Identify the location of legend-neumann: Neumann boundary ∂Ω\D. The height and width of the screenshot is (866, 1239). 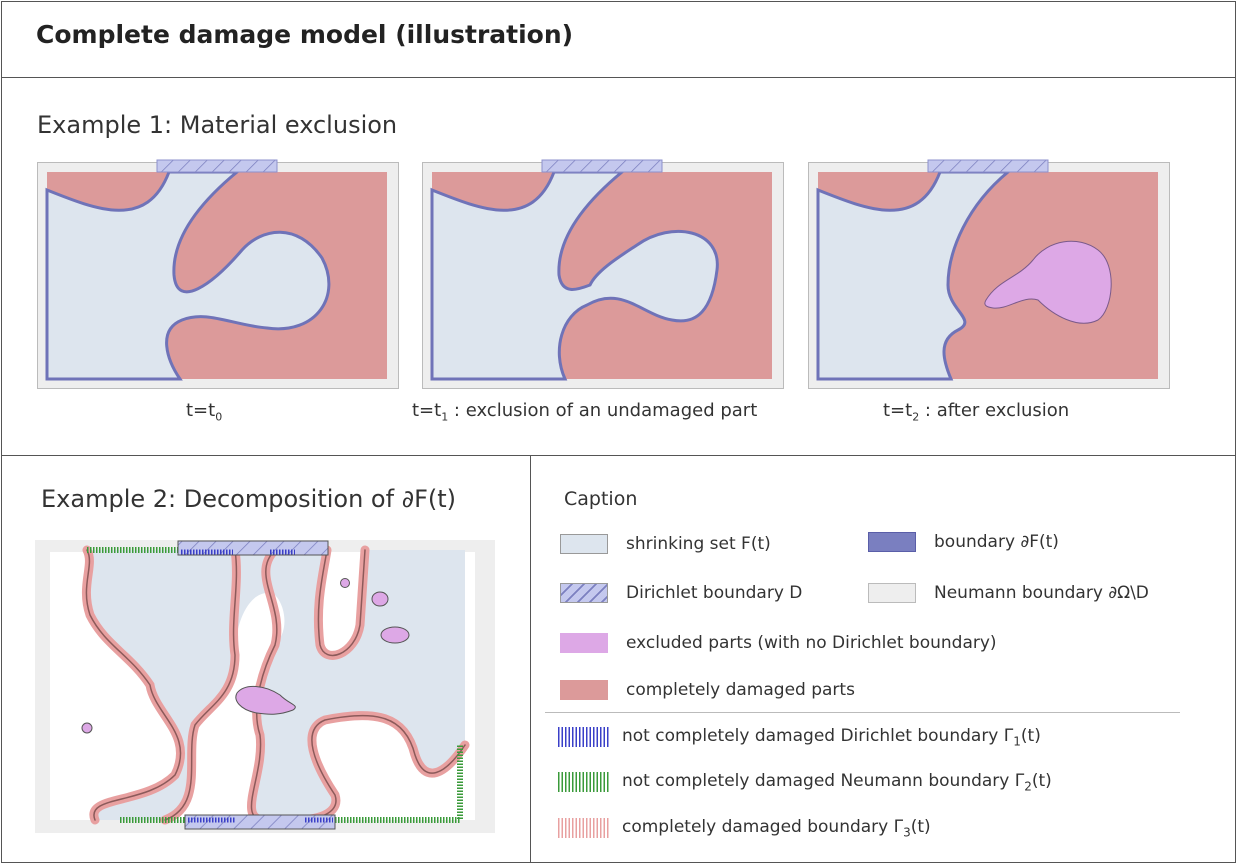
(1008, 593).